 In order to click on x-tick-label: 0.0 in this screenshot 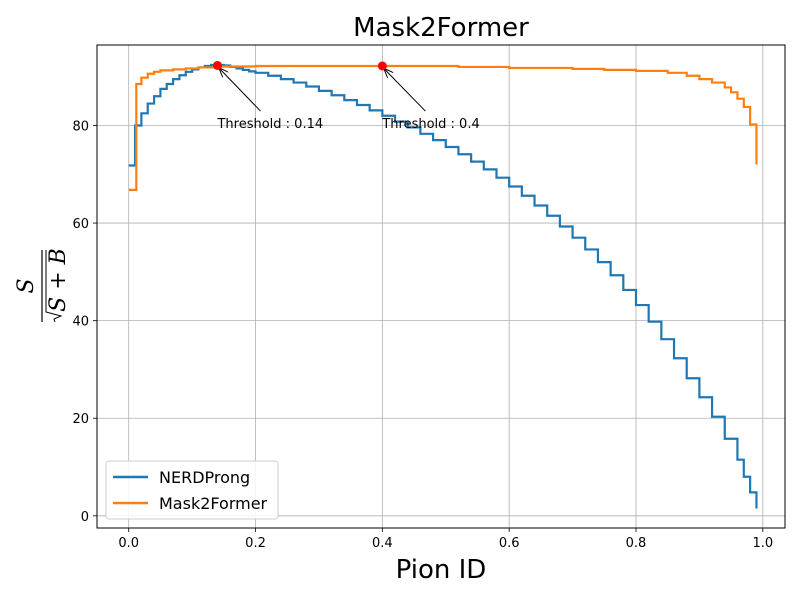, I will do `click(128, 543)`.